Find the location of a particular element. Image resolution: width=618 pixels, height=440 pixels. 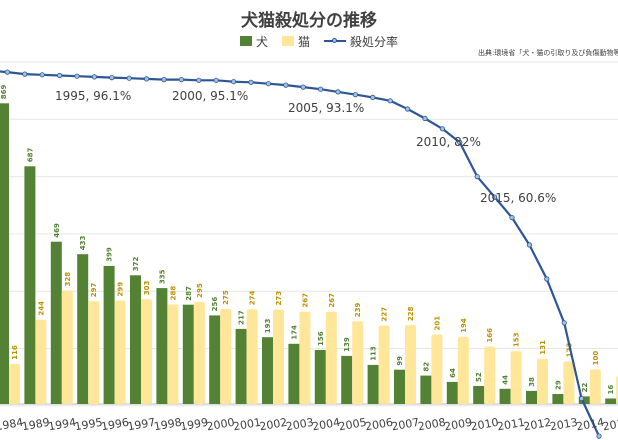

value-label-dog: 174 is located at coordinates (294, 332).